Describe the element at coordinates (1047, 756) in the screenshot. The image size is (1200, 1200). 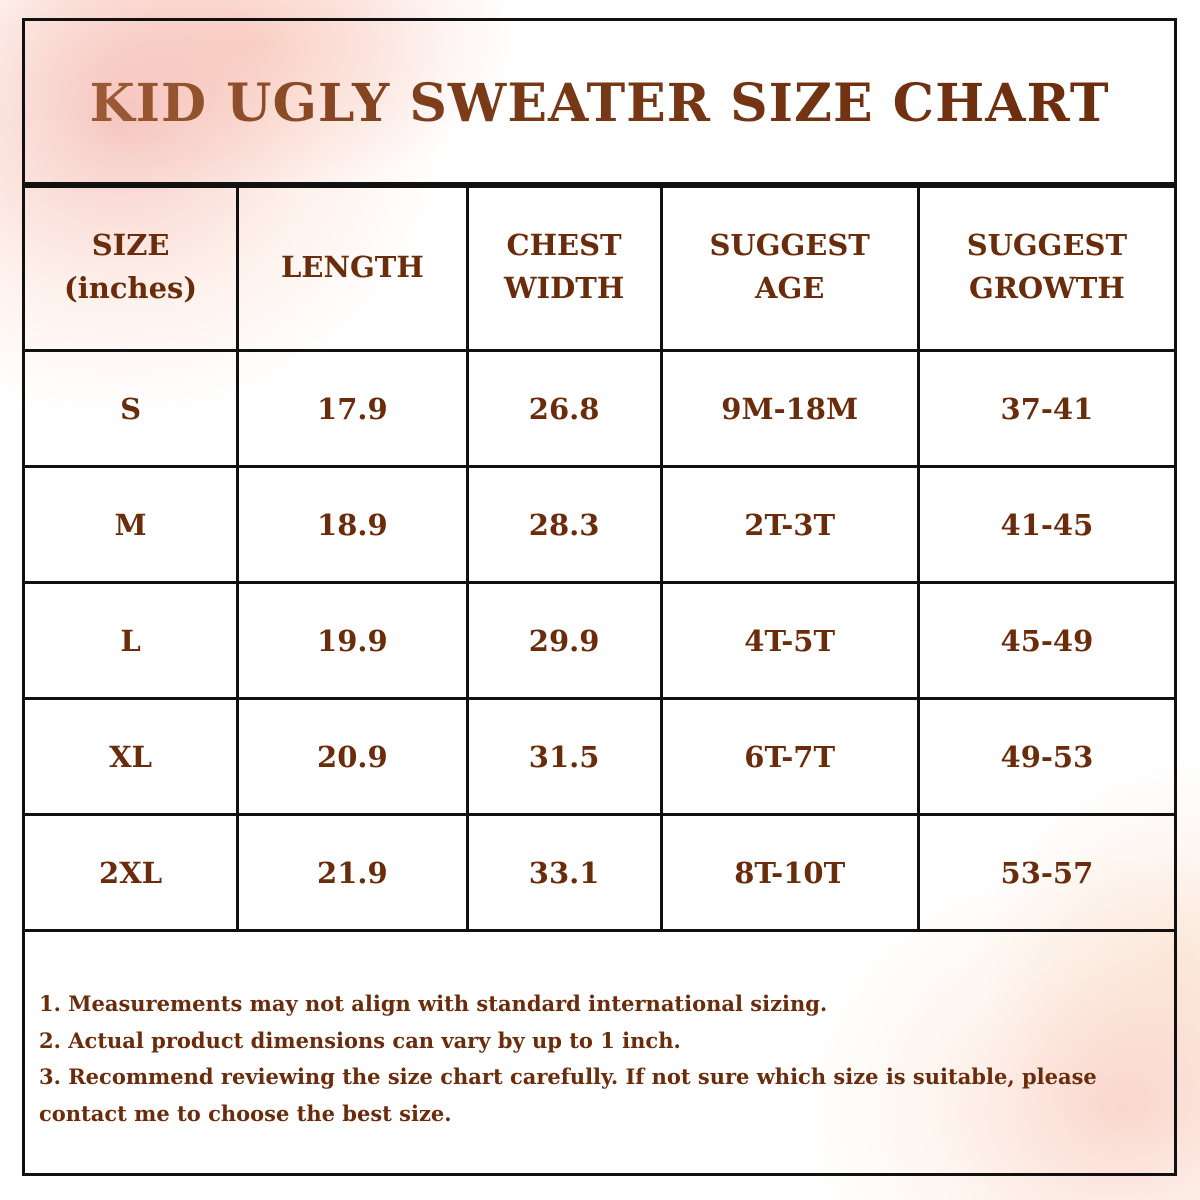
I see `table-cell: 49-53` at that location.